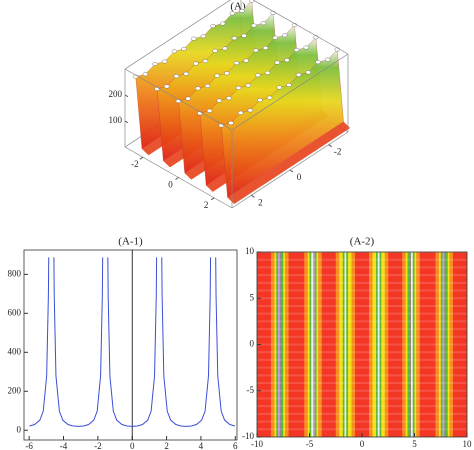 Image resolution: width=474 pixels, height=450 pixels. I want to click on x-tick-label: -10, so click(257, 444).